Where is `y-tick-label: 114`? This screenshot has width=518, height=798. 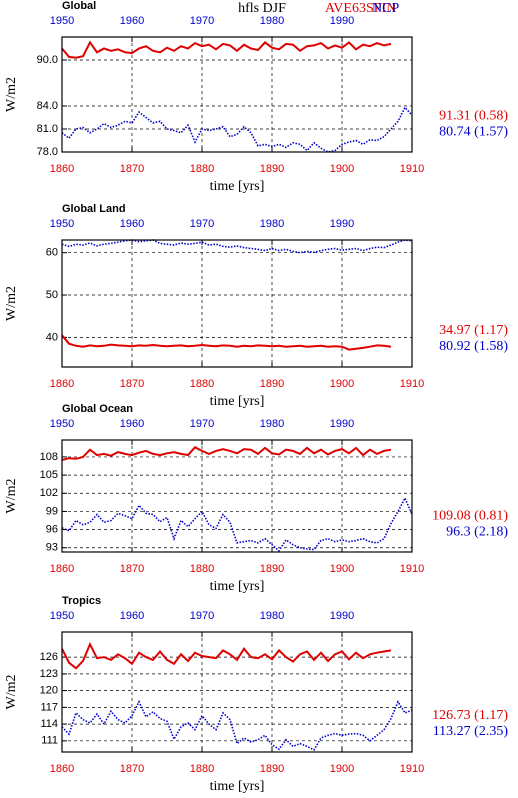 y-tick-label: 114 is located at coordinates (49, 724).